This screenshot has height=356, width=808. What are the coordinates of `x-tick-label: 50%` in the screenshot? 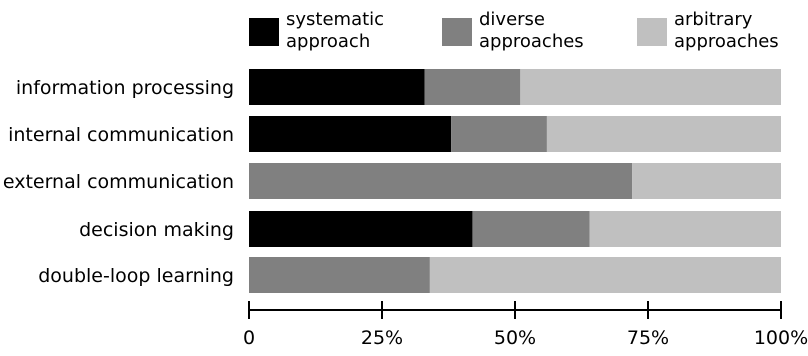 It's located at (515, 338).